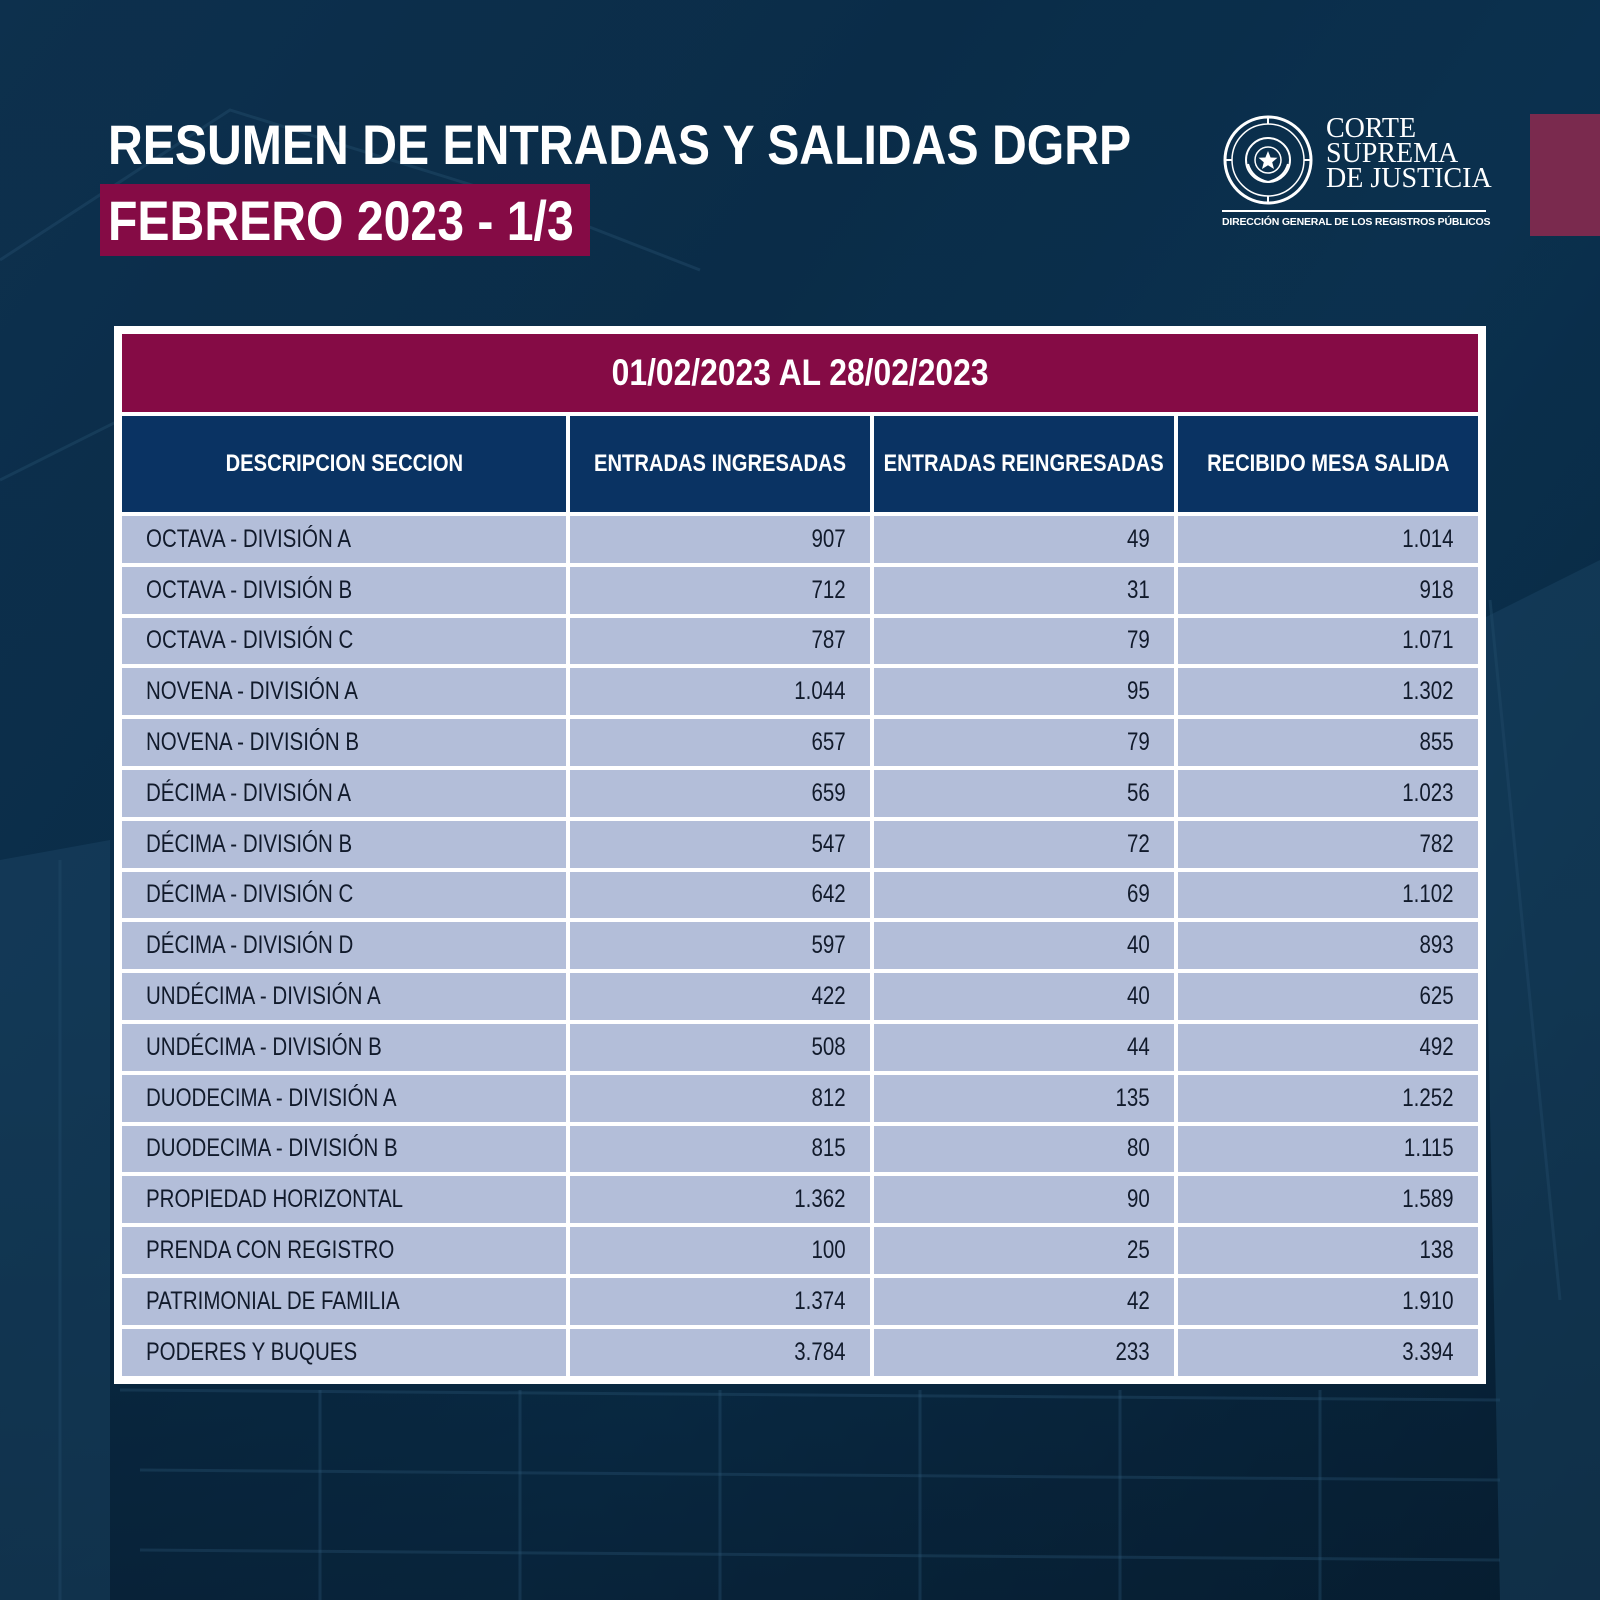  What do you see at coordinates (344, 1352) in the screenshot?
I see `row-description: PODERES Y BUQUES` at bounding box center [344, 1352].